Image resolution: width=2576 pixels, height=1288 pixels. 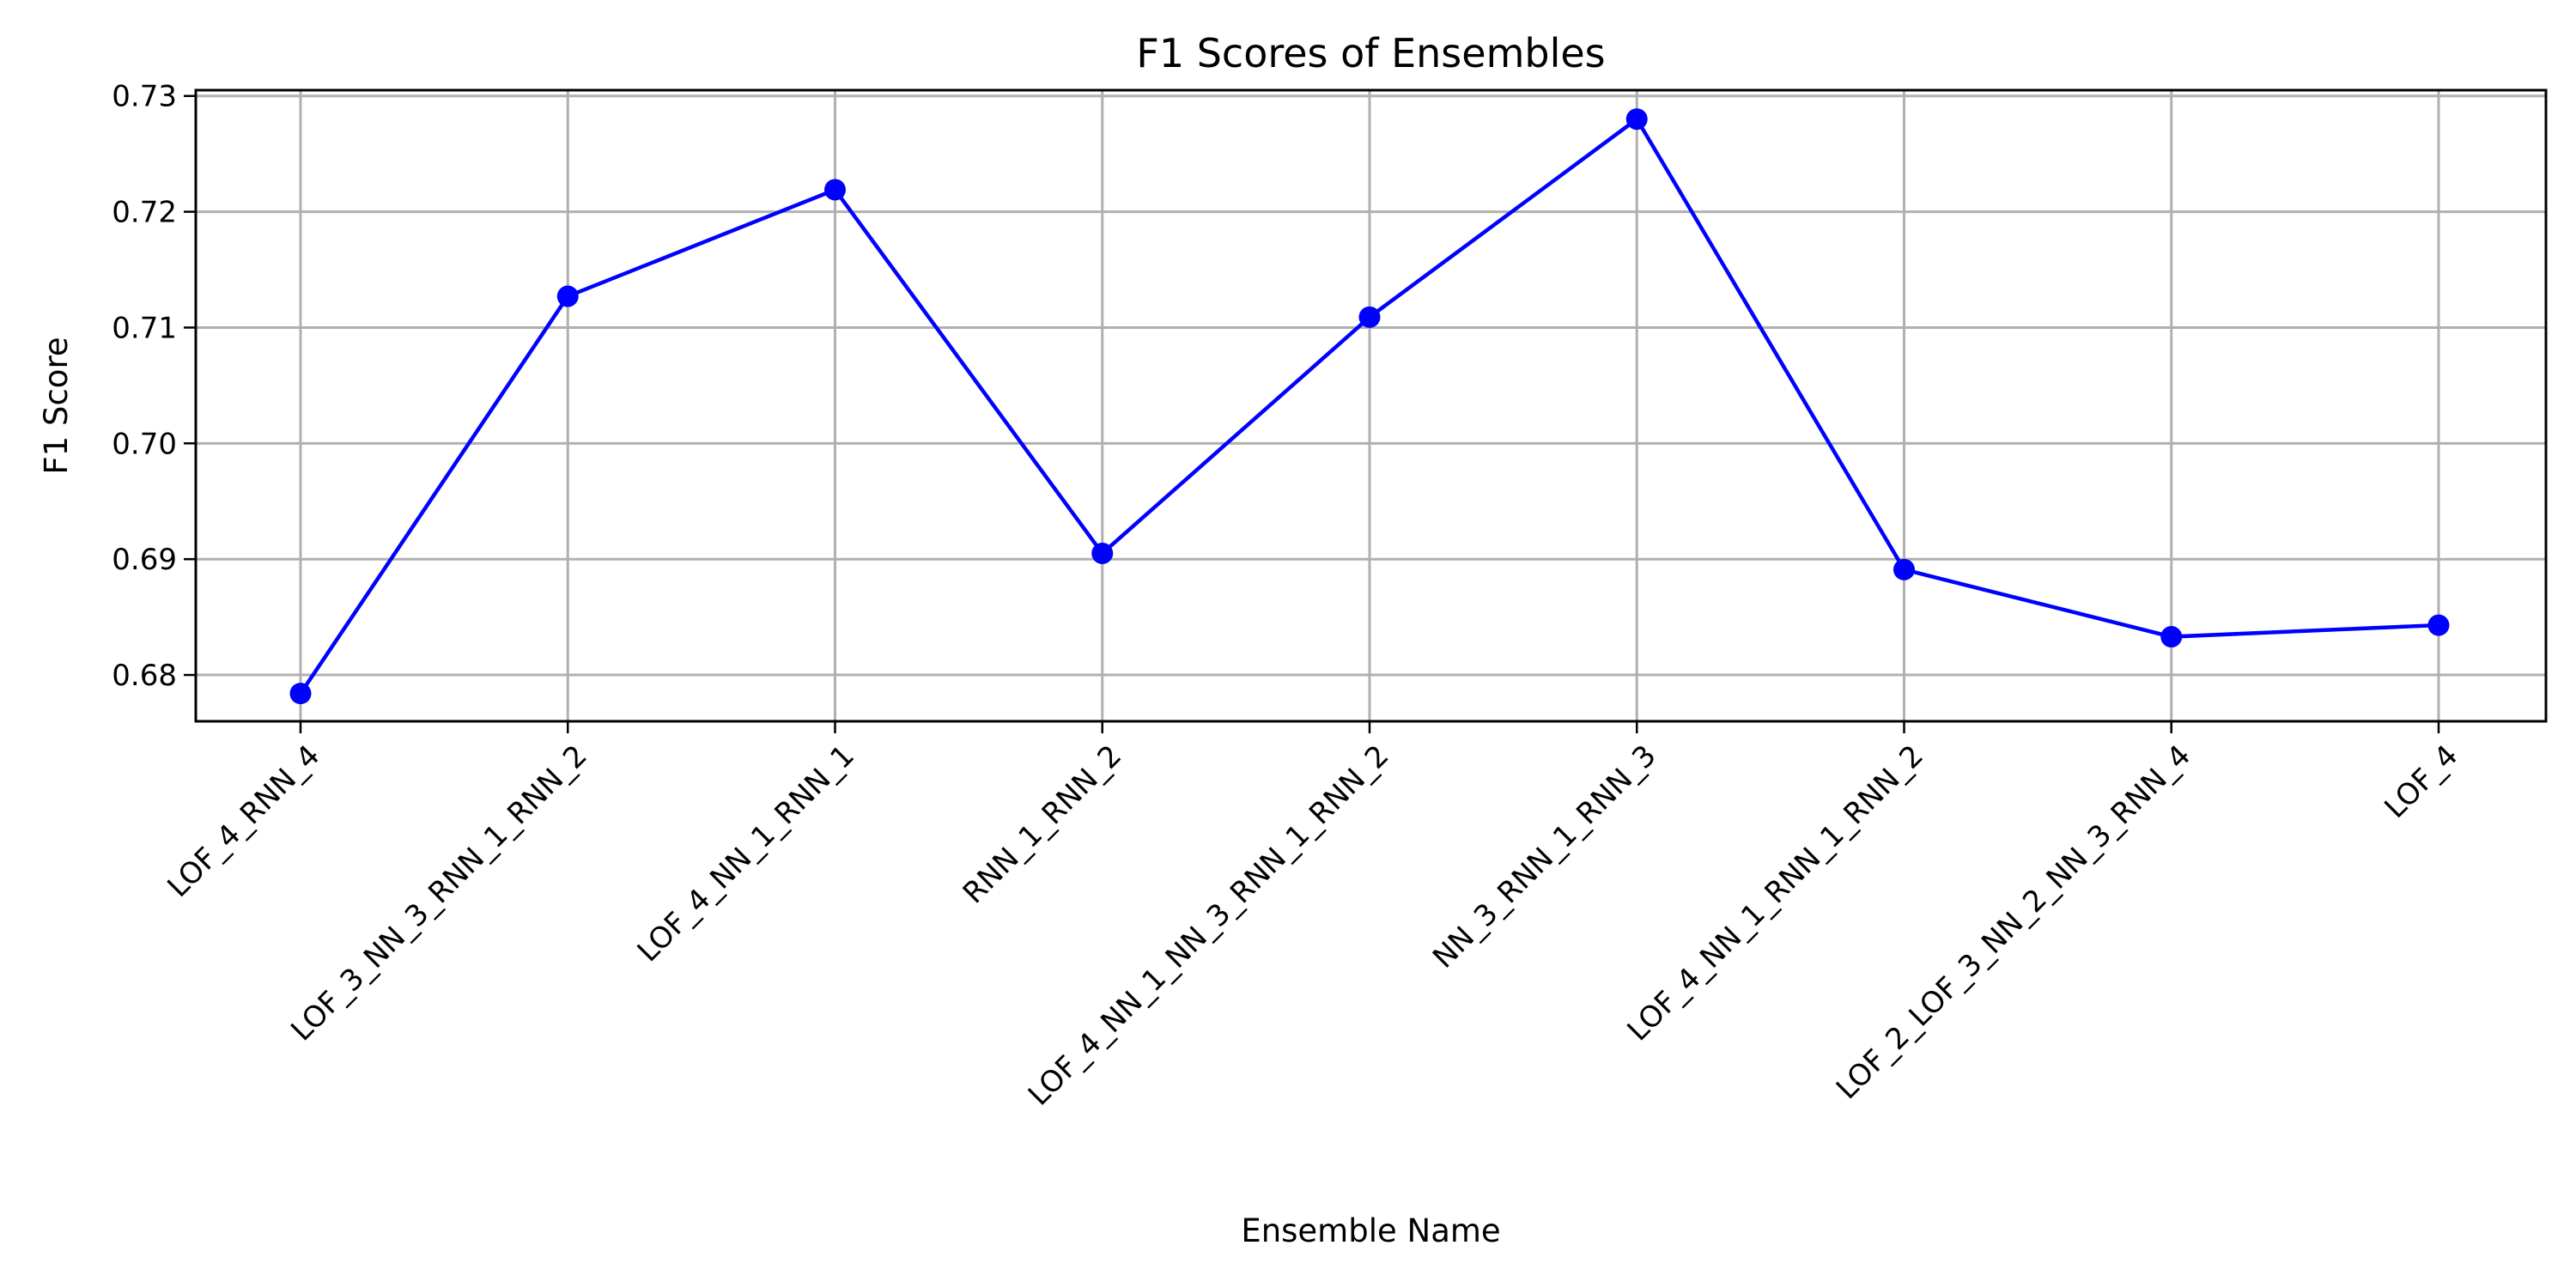 I want to click on y-tick-label: 0.73, so click(x=144, y=97).